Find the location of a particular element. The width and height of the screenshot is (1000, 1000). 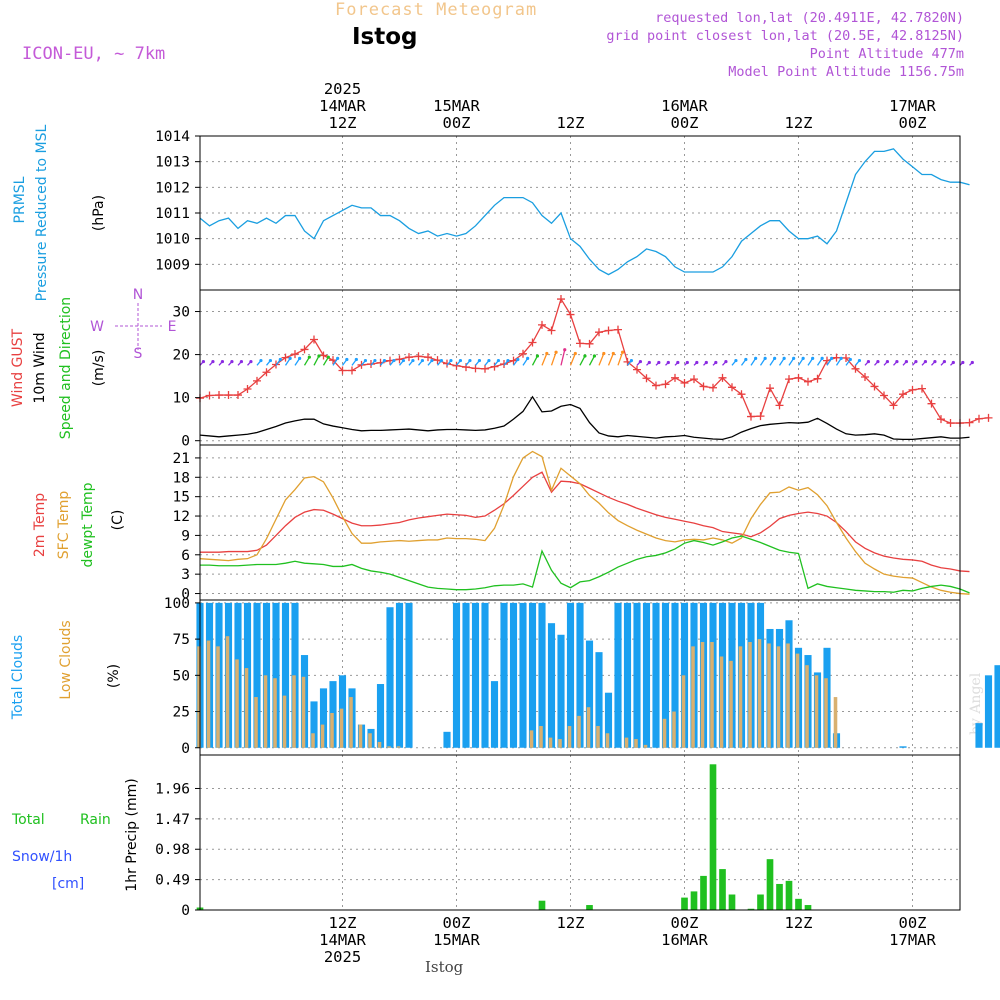

rain-bar is located at coordinates (808, 907).